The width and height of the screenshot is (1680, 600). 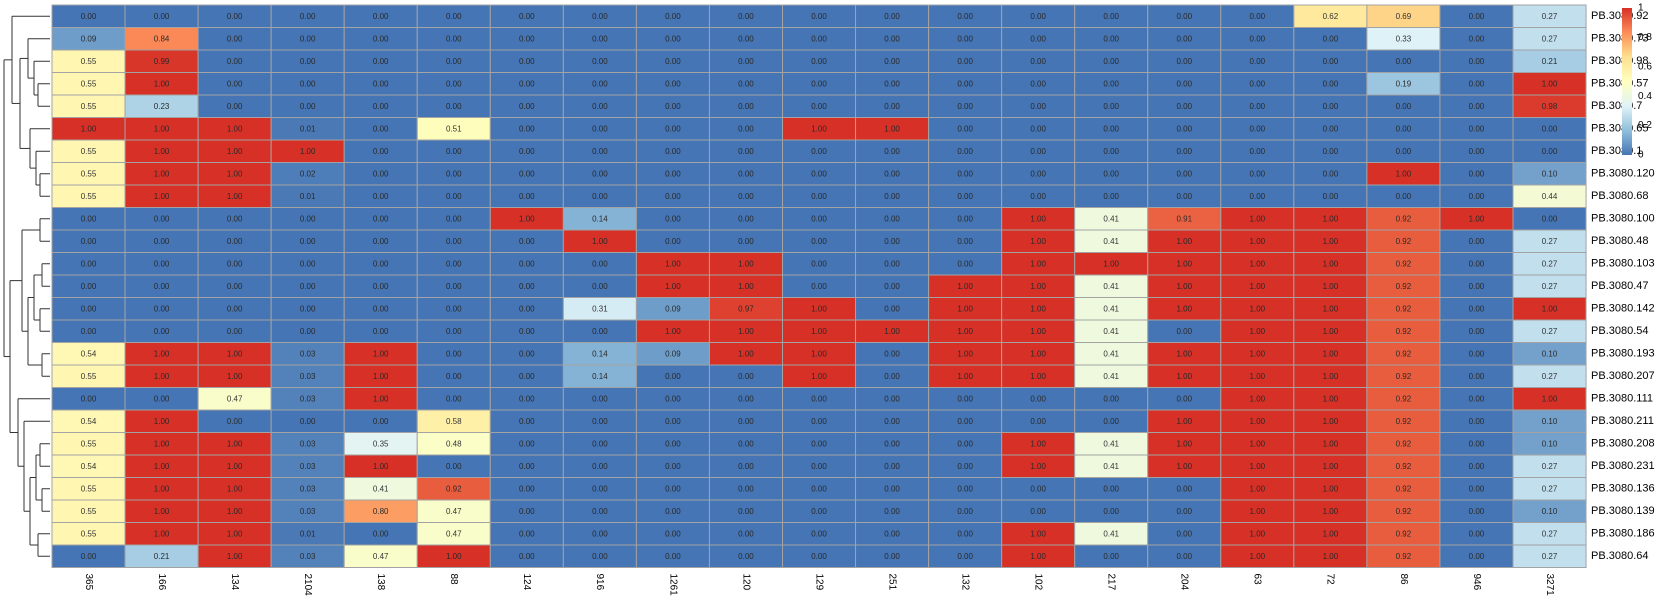 What do you see at coordinates (1623, 489) in the screenshot?
I see `row-label: PB.3080.136` at bounding box center [1623, 489].